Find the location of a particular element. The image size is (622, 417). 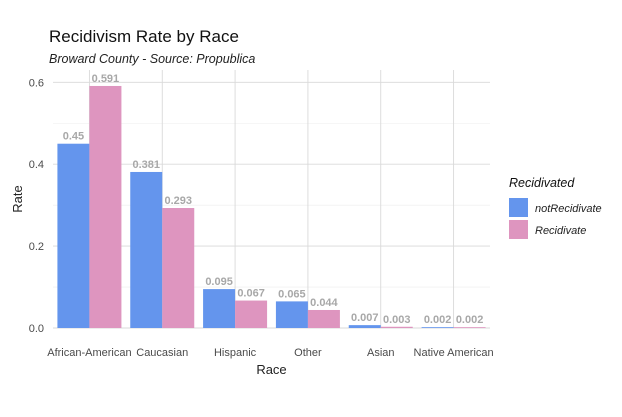

y-tick-label: 0.4 is located at coordinates (36, 165).